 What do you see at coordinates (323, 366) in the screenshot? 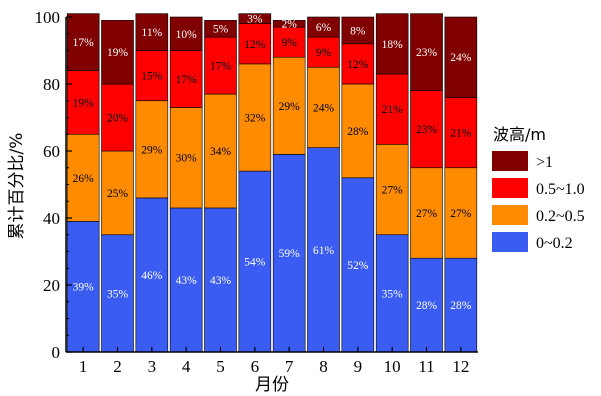
I see `x-tick-label: 8` at bounding box center [323, 366].